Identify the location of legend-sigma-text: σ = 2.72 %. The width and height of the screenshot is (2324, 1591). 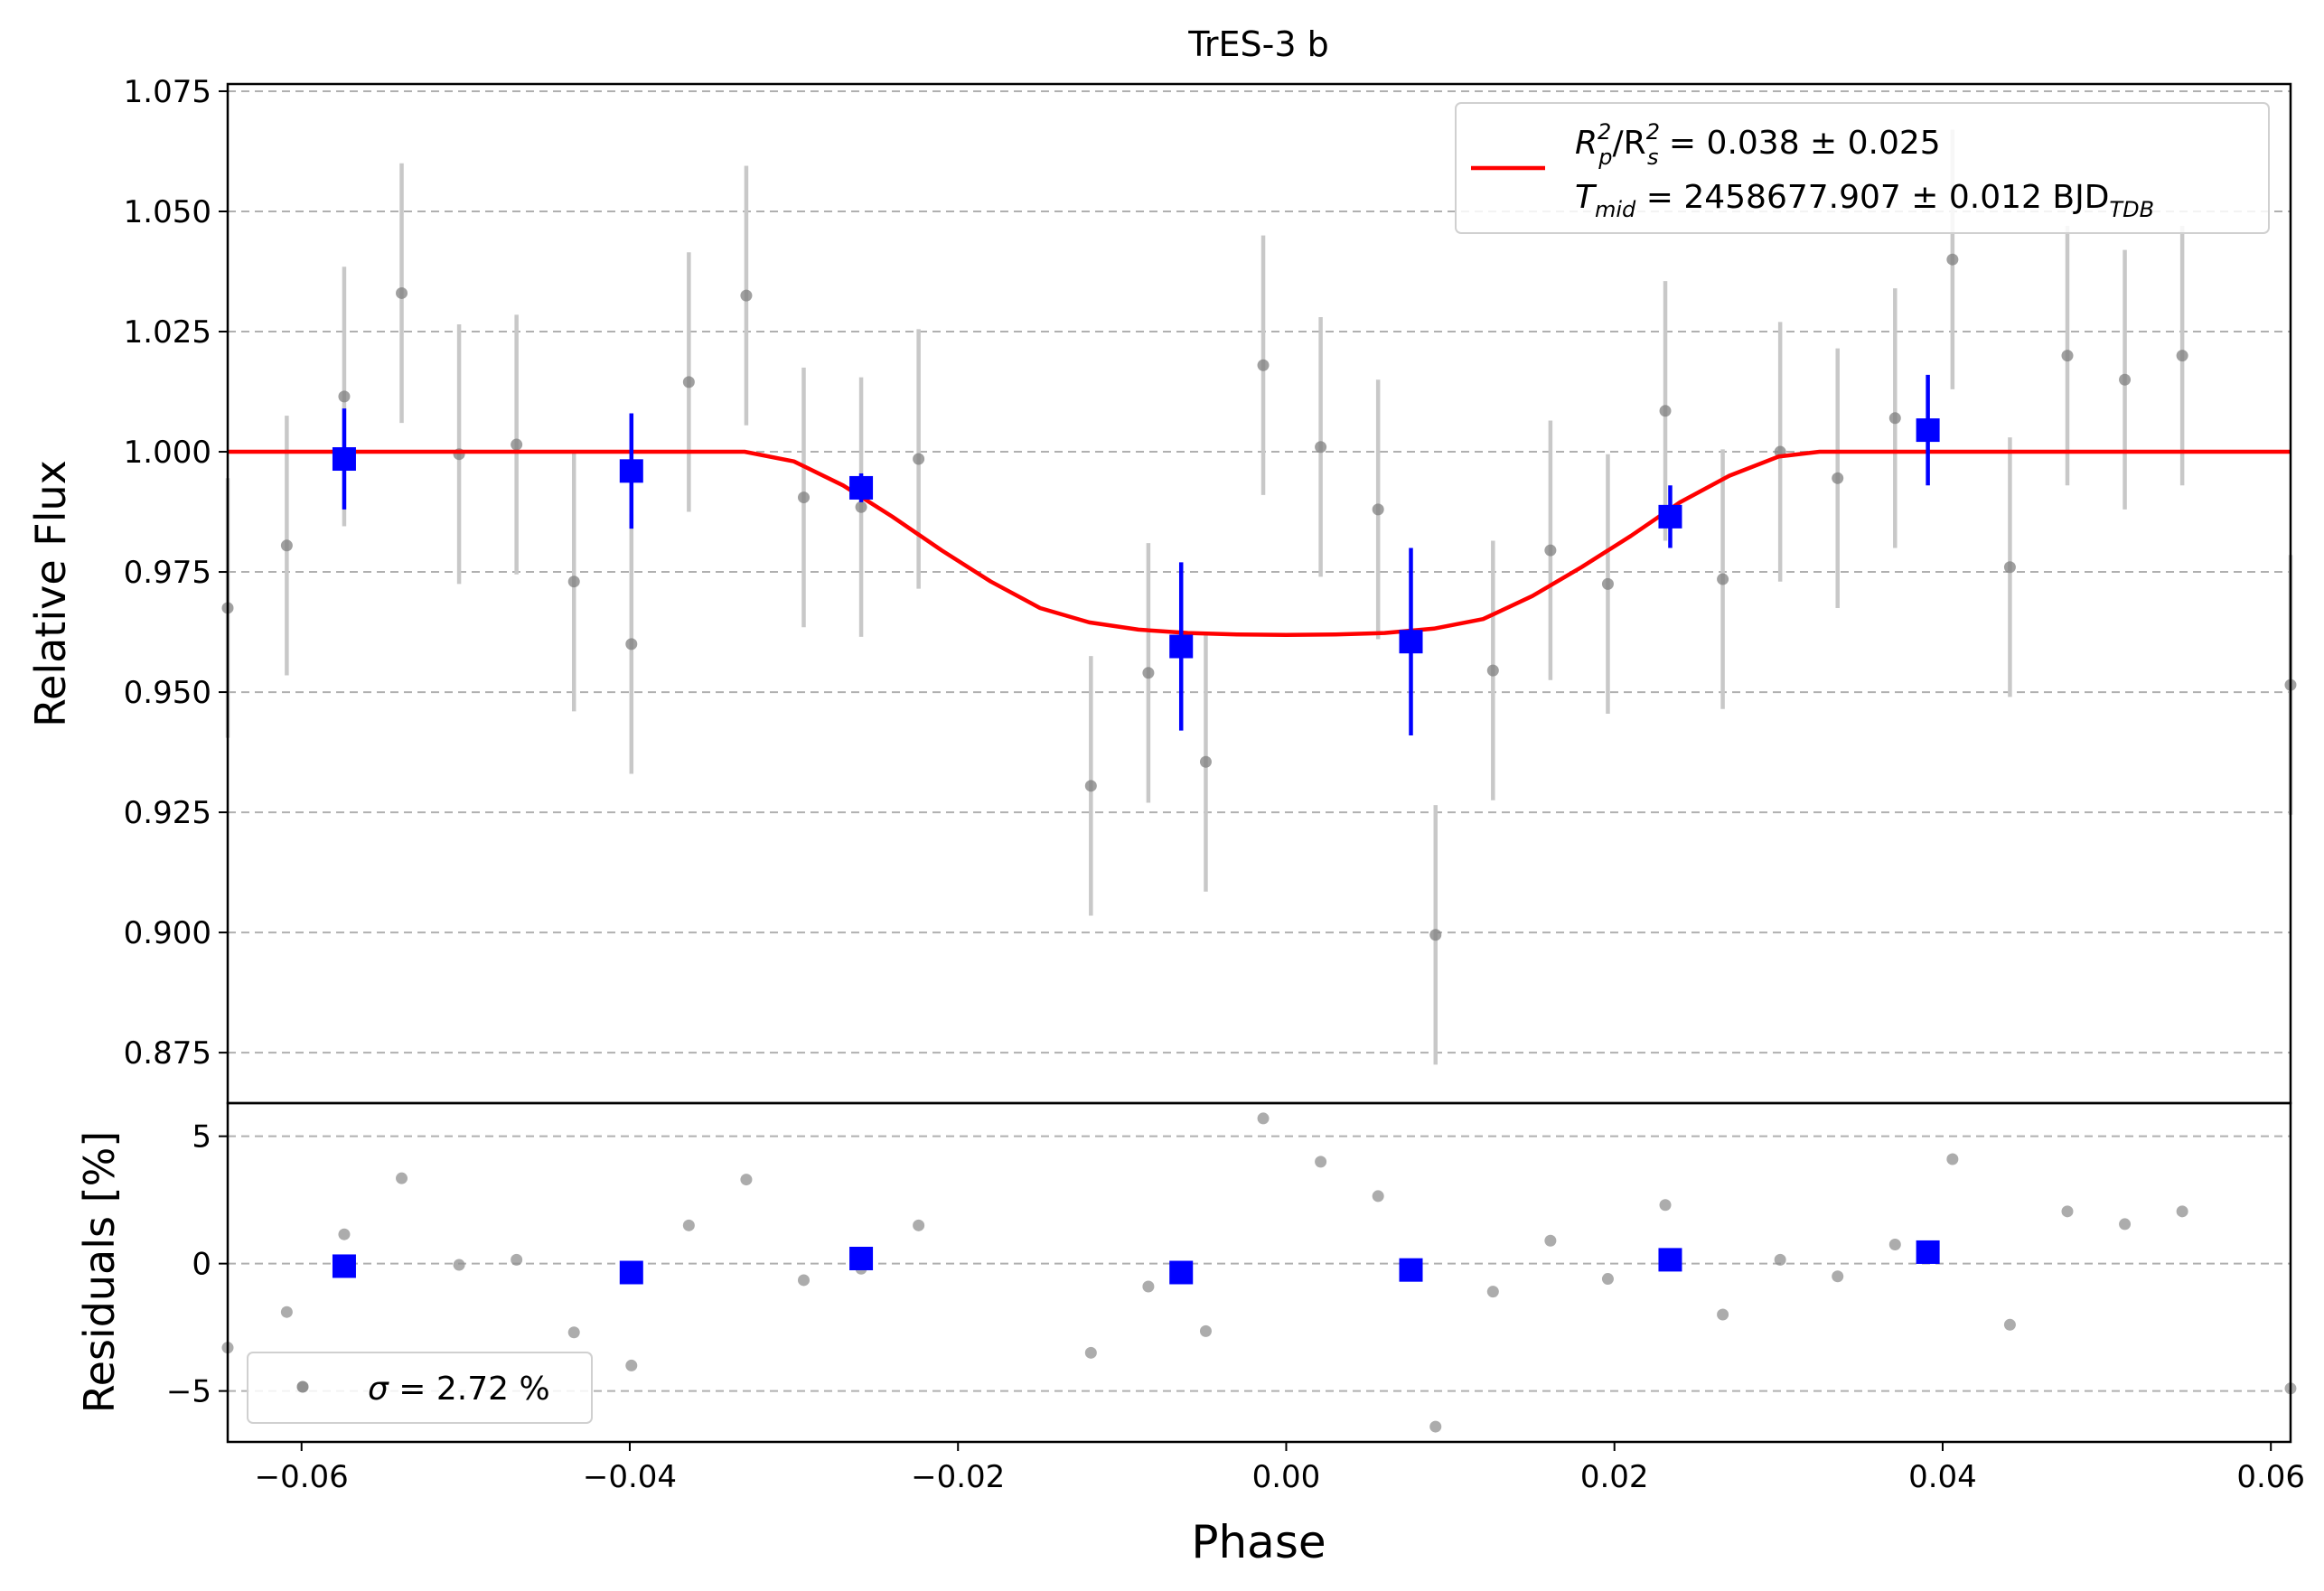
(459, 1389).